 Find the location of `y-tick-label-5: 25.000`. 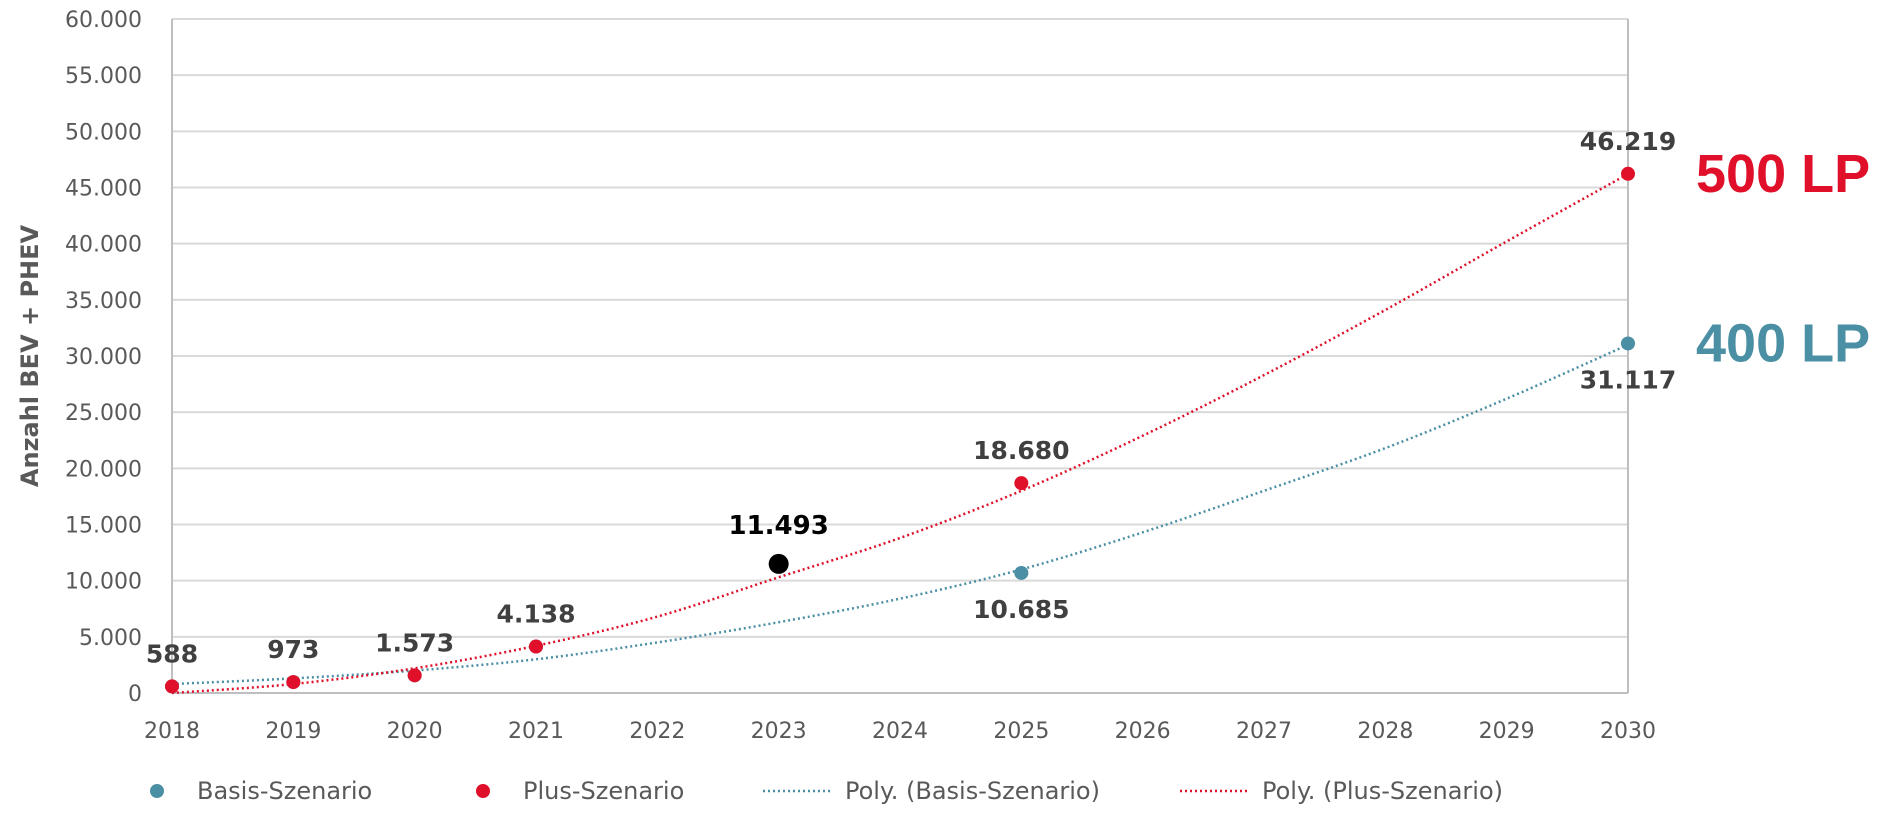

y-tick-label-5: 25.000 is located at coordinates (103, 413).